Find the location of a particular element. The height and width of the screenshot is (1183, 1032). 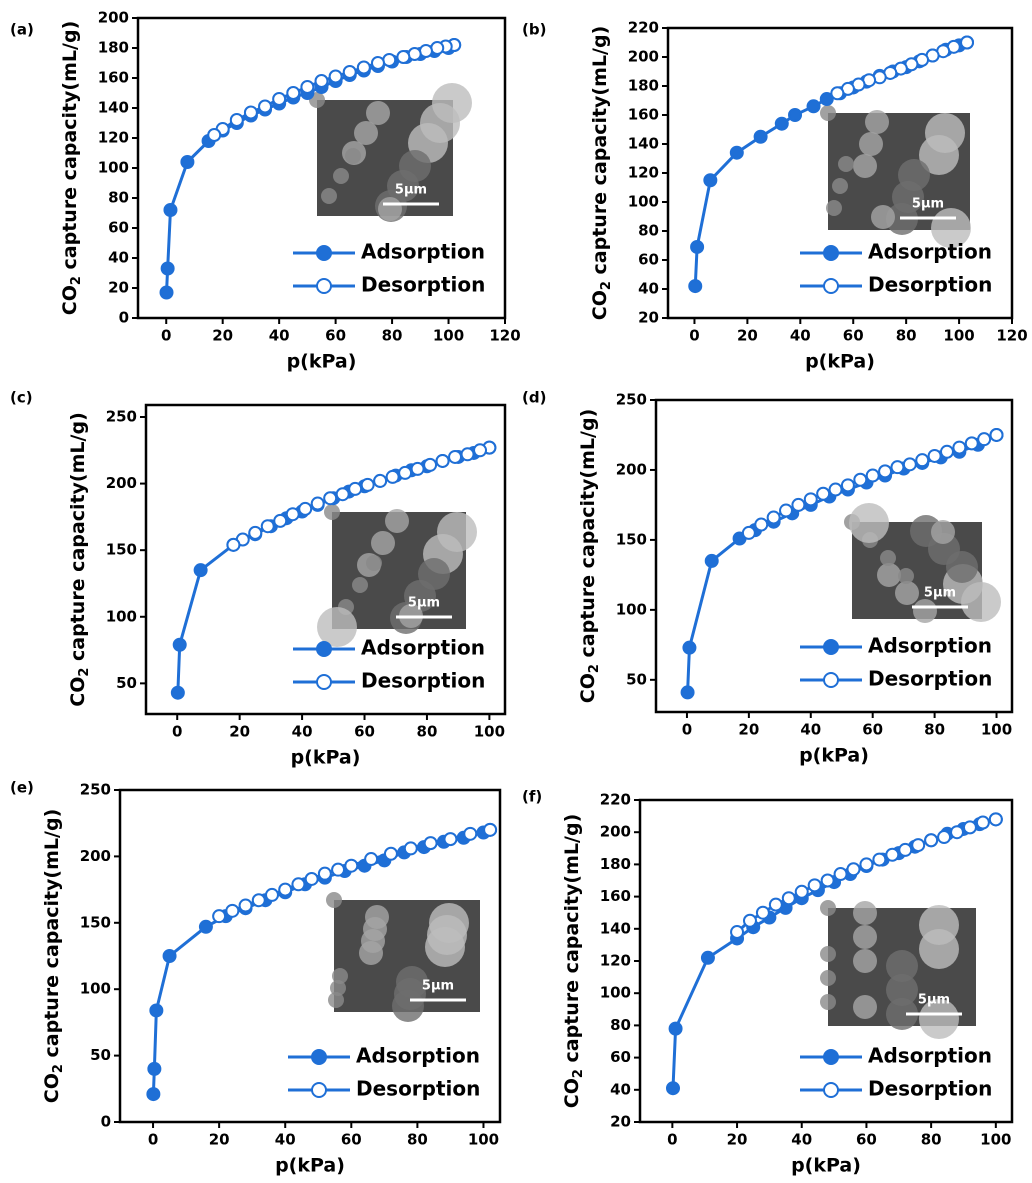

panel-label: (b) is located at coordinates (534, 30).